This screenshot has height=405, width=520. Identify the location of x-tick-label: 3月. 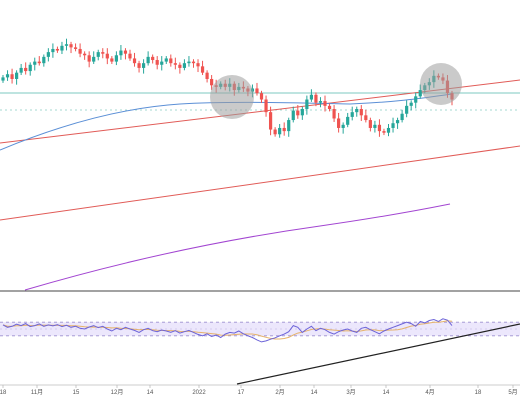
(350, 392).